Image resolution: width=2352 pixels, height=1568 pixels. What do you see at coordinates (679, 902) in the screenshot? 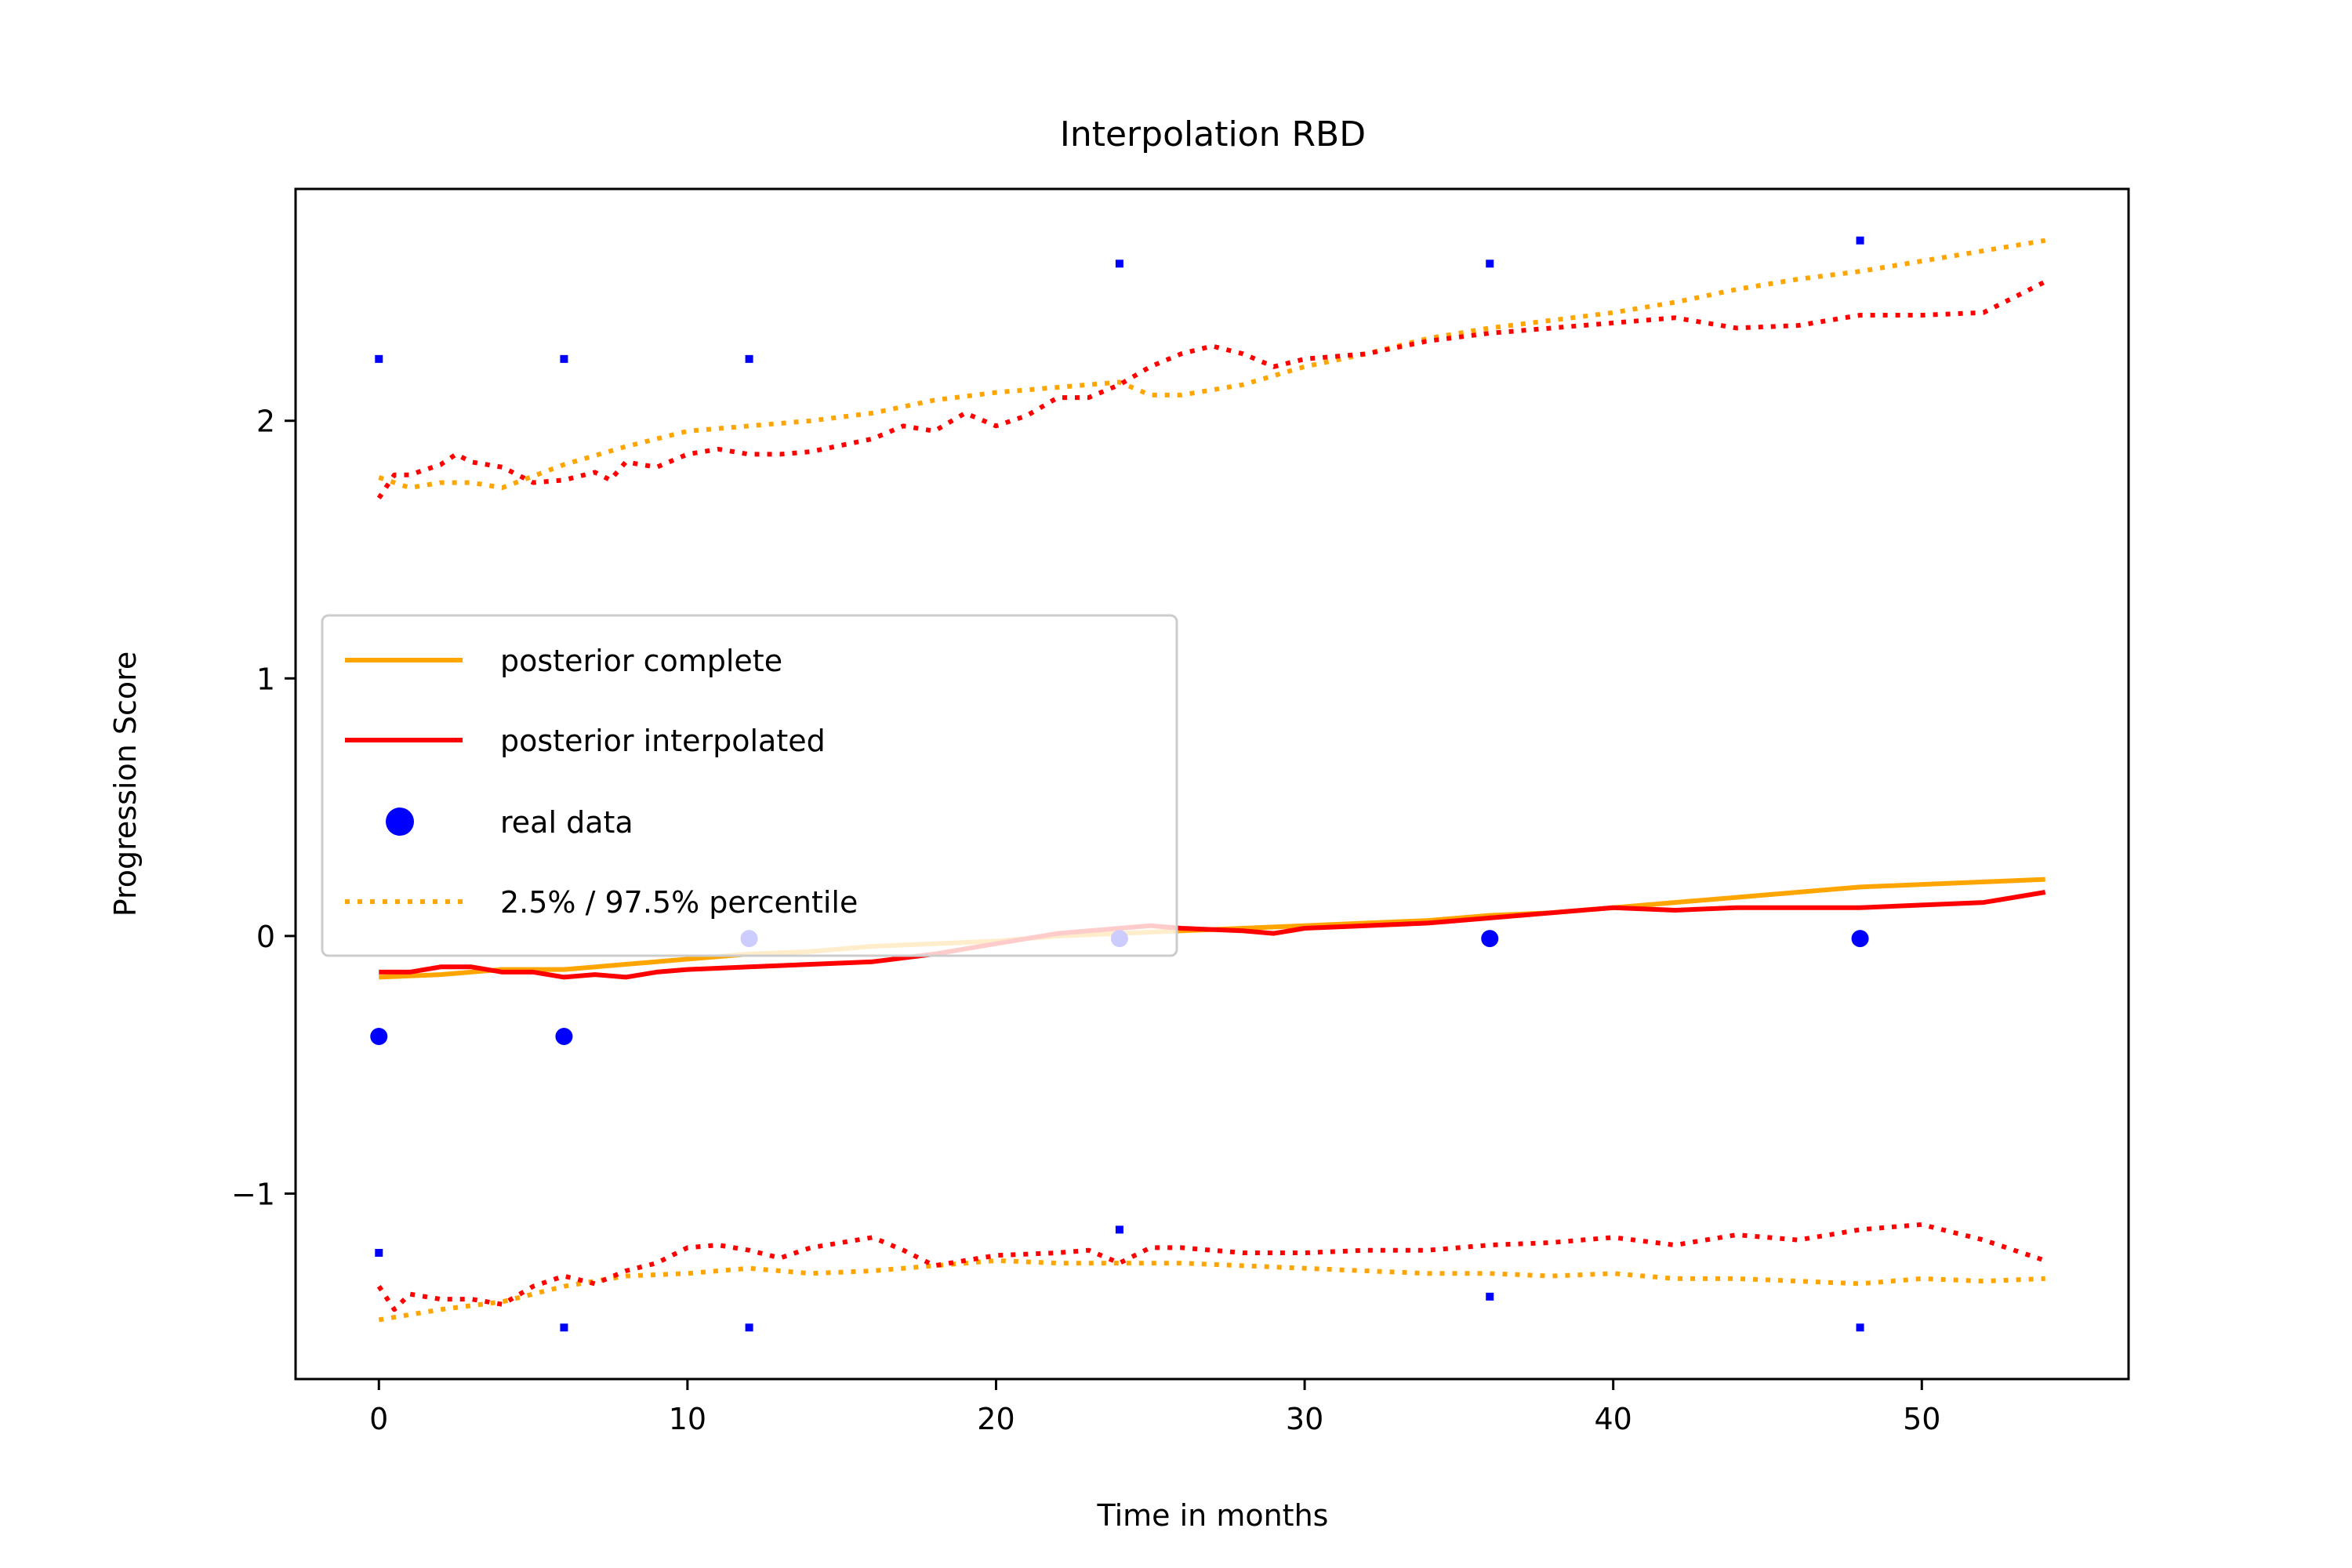
I see `legend-label-percentile: 2.5% / 97.5% percentile` at bounding box center [679, 902].